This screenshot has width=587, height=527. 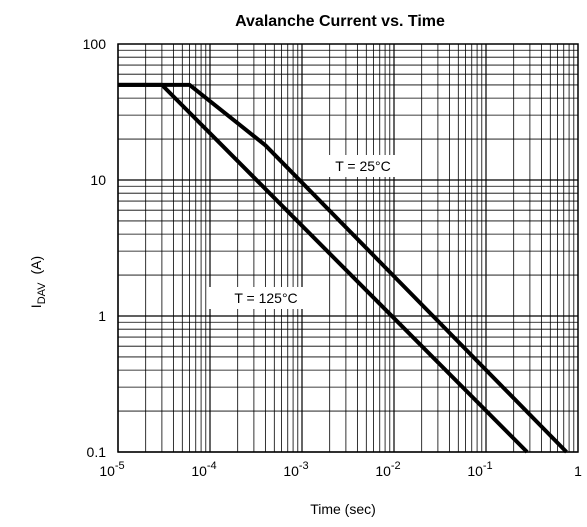 I want to click on chart-title: Avalanche Current vs. Time, so click(x=340, y=21).